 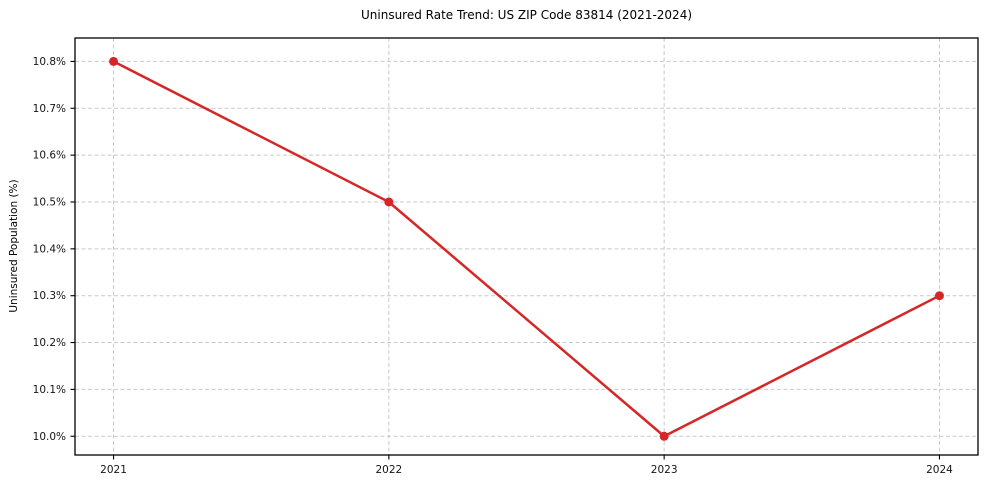 What do you see at coordinates (49, 62) in the screenshot?
I see `y-tick-label: 10.8%` at bounding box center [49, 62].